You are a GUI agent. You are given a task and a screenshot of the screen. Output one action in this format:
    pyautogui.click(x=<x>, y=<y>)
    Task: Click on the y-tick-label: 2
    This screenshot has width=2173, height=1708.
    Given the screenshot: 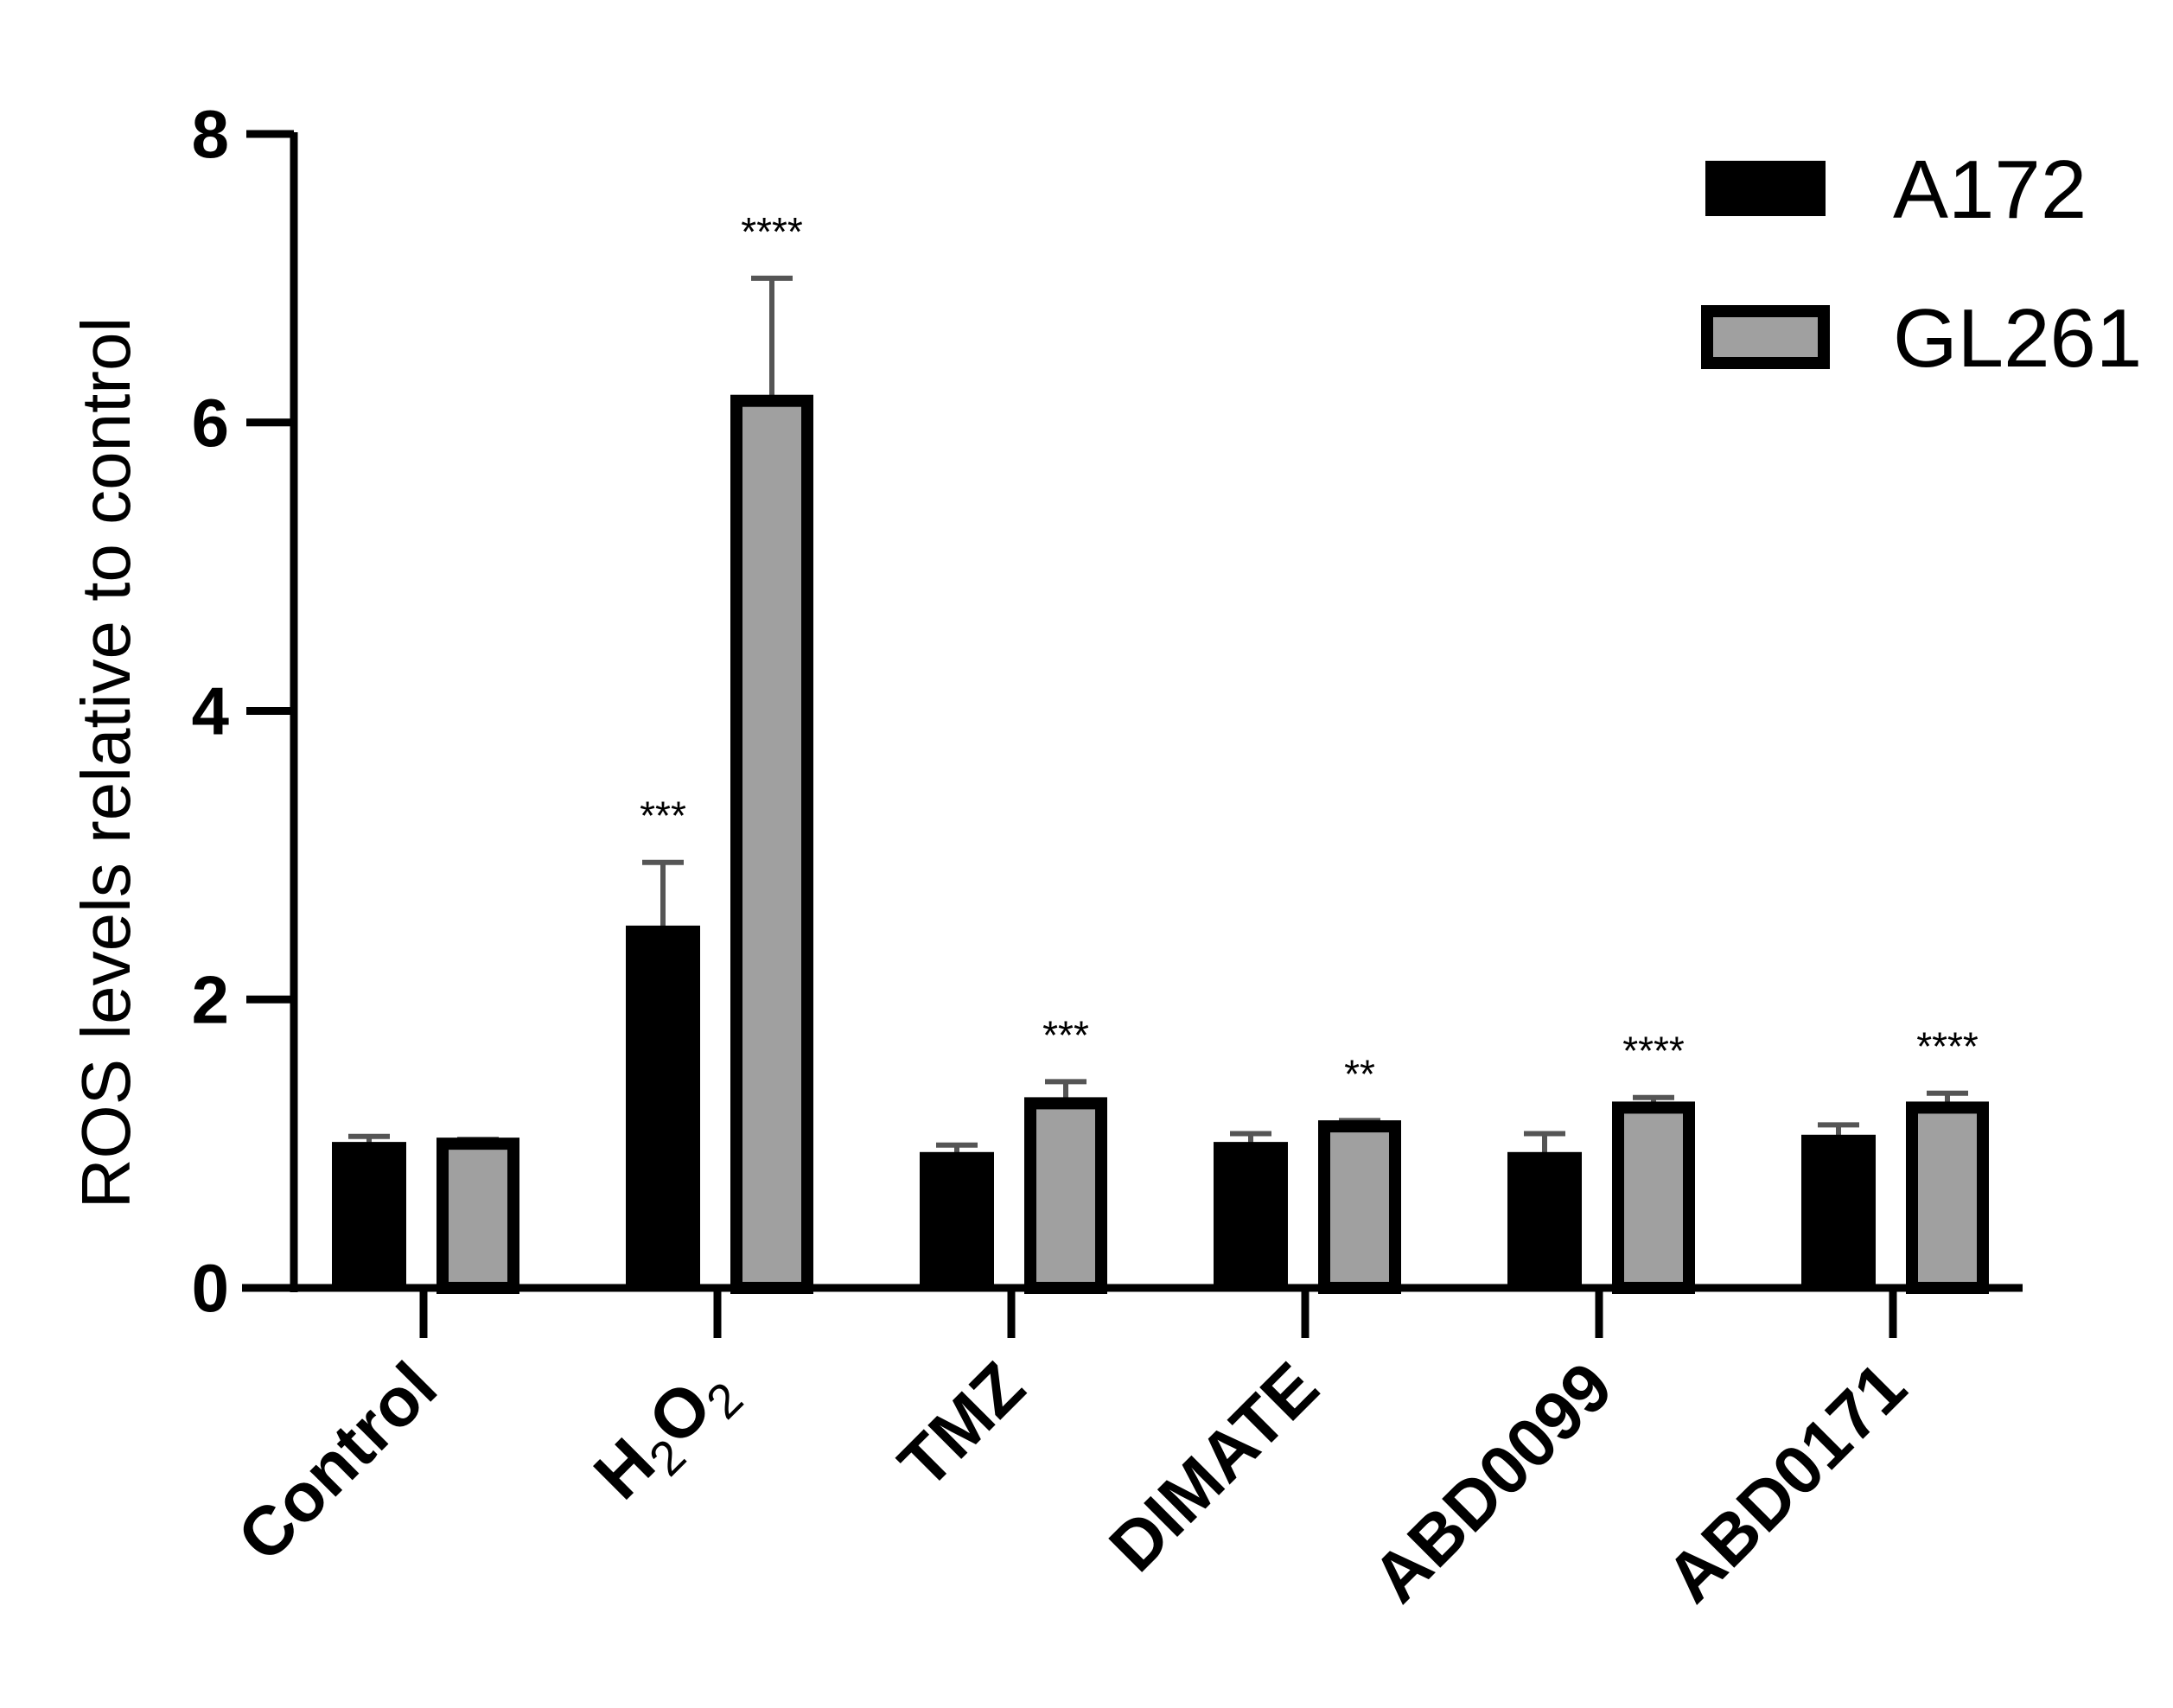 What is the action you would take?
    pyautogui.click(x=210, y=999)
    